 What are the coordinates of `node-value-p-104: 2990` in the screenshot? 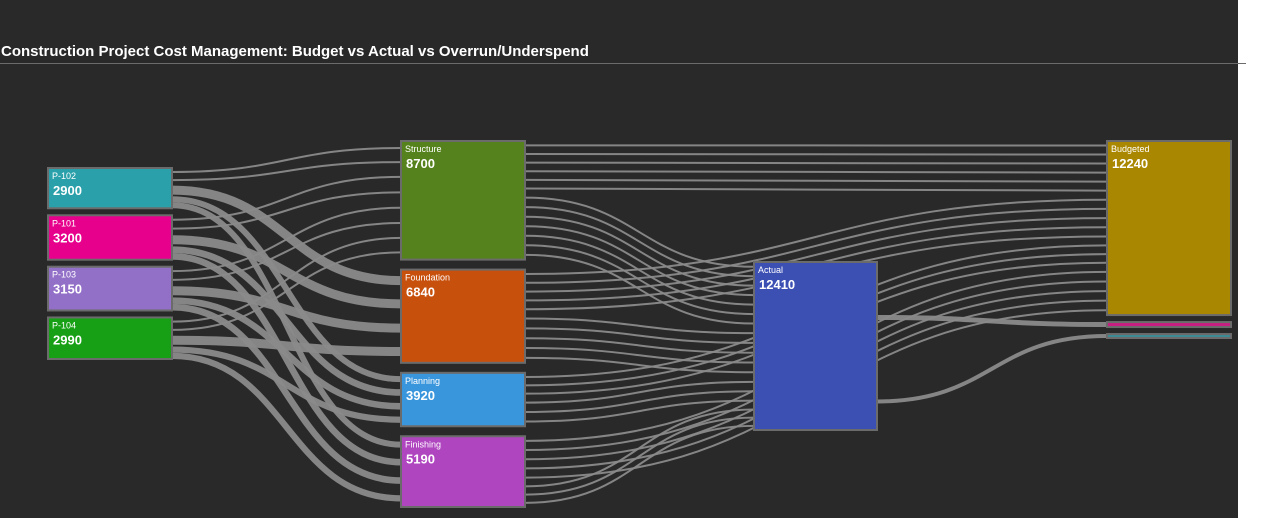 It's located at (67, 339).